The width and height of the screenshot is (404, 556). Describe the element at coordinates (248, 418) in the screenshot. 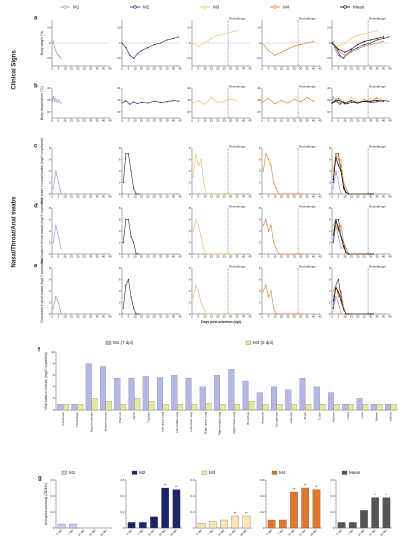

I see `x-tick-label: Bronchus` at that location.